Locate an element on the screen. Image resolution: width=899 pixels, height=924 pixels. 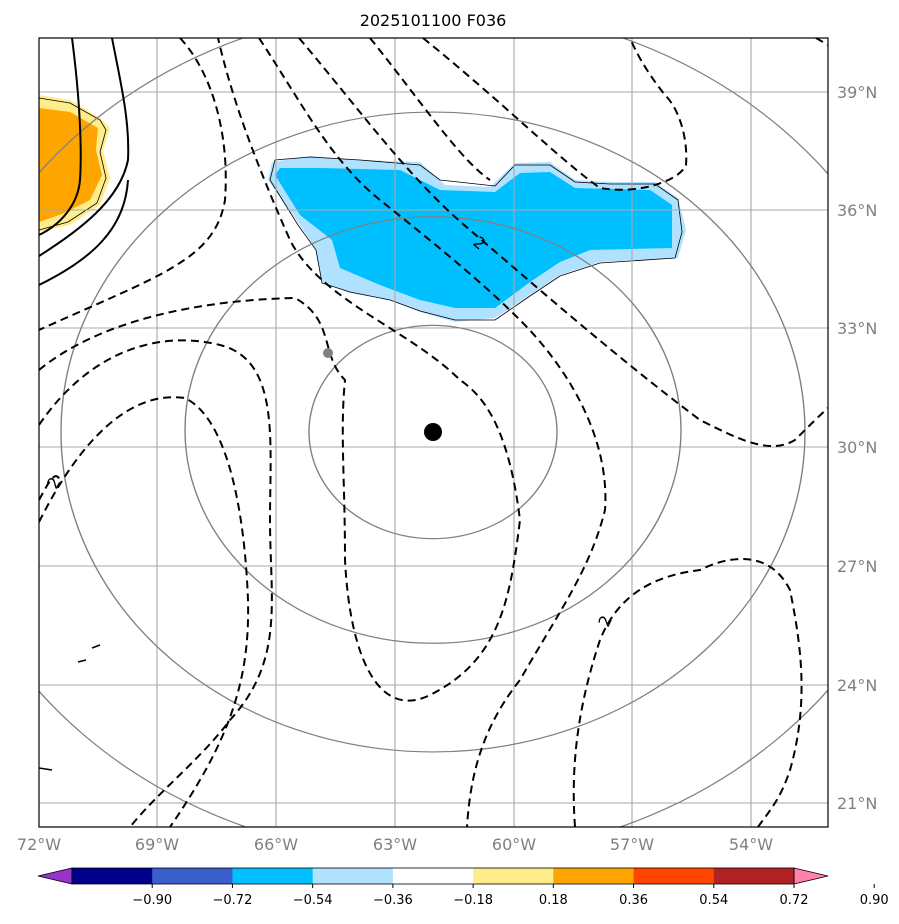
positive-anomaly-inner-fill is located at coordinates (70, 165).